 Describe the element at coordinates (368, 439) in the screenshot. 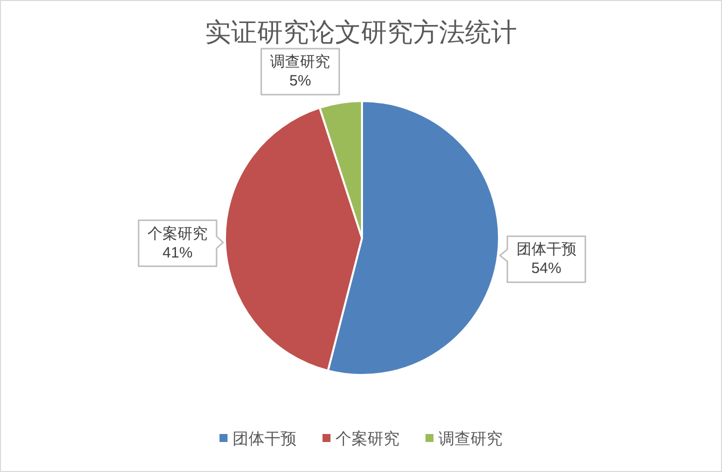

I see `legend-label: 个案研究` at that location.